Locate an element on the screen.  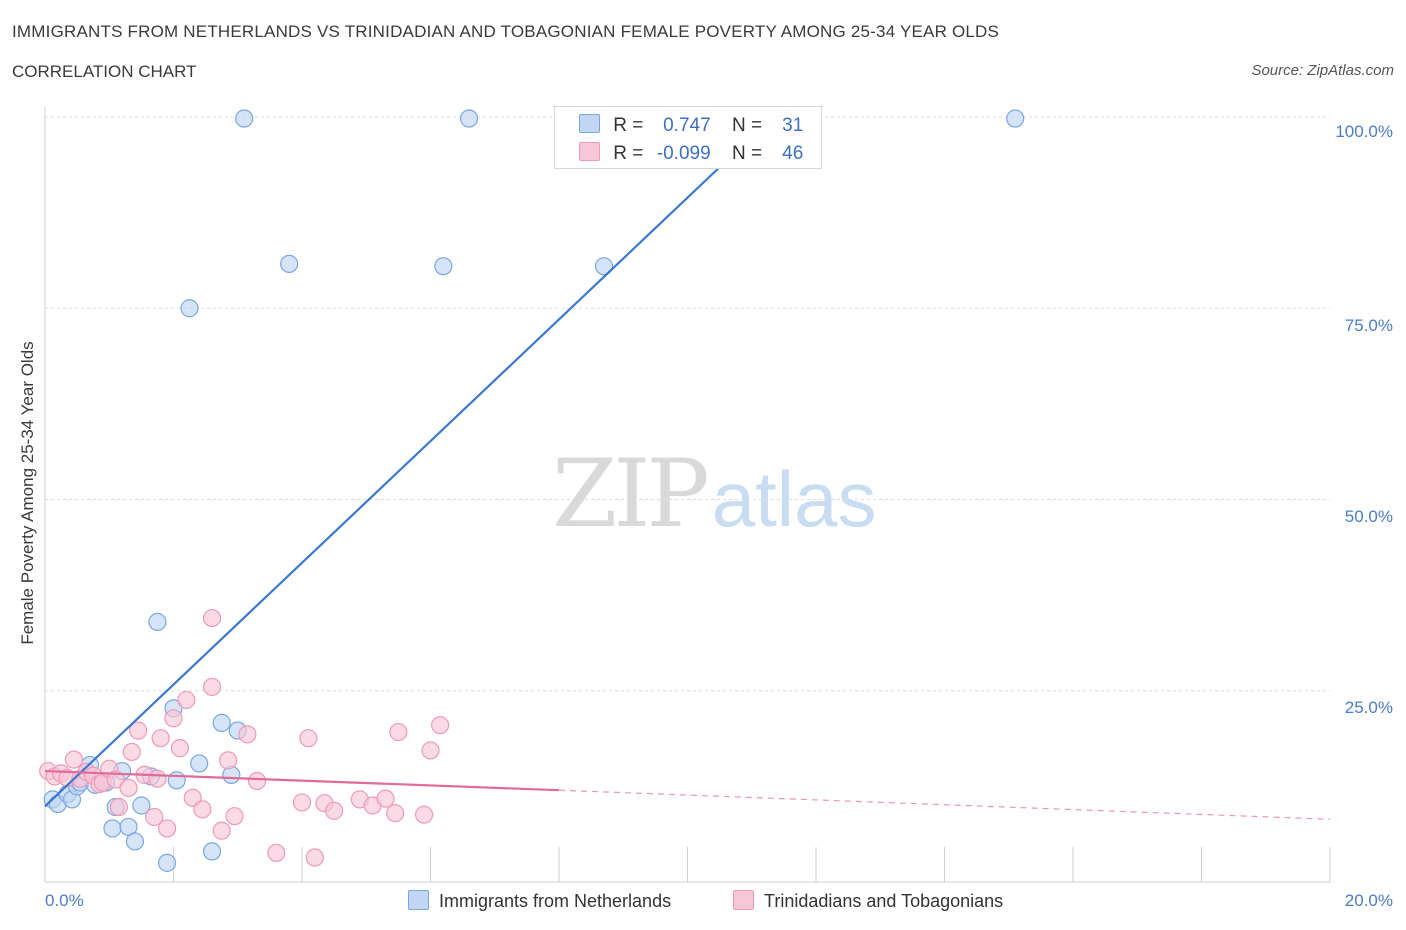
y-axis-label: Female Poverty Among 25-34 Year Olds is located at coordinates (27, 493).